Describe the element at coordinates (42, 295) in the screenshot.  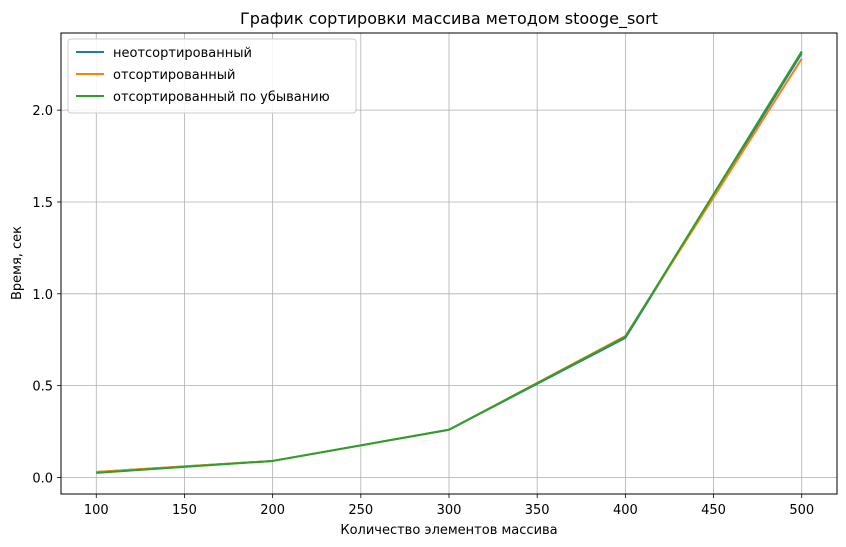
I see `y-tick-label: 1.0` at that location.